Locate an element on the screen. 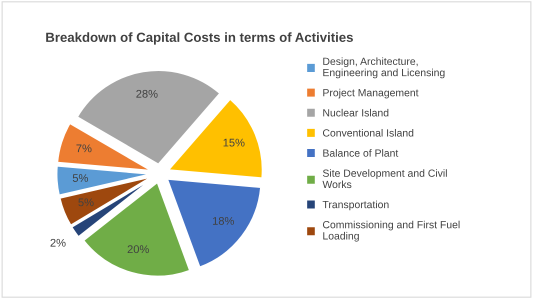 The height and width of the screenshot is (299, 533). legend-label: Site Development and Civil Works is located at coordinates (384, 178).